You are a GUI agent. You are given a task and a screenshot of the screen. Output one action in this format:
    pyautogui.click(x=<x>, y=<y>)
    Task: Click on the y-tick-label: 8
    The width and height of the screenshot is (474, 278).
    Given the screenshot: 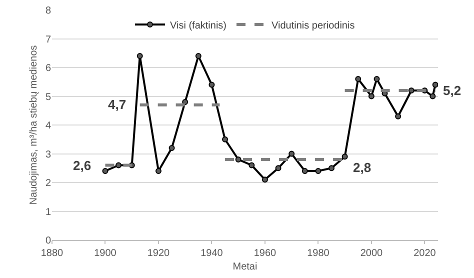 What is the action you would take?
    pyautogui.click(x=48, y=11)
    